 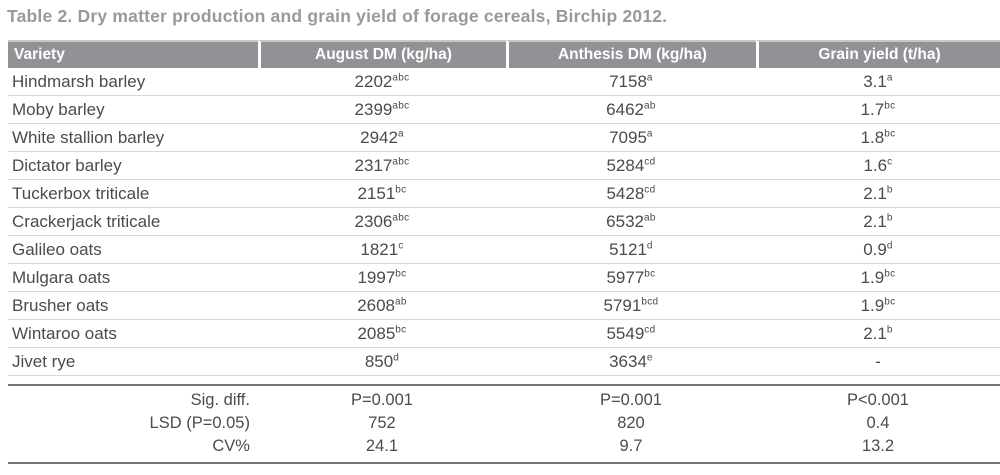 What do you see at coordinates (133, 166) in the screenshot?
I see `variety-cell: Dictator barley` at bounding box center [133, 166].